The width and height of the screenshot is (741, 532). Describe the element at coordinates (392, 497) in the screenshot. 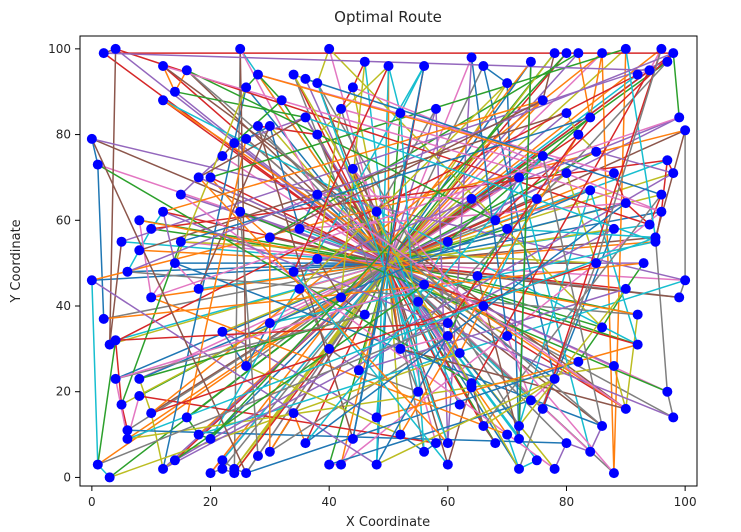

I see `x-axis-ticks: 0 20 40 60 80 100` at that location.